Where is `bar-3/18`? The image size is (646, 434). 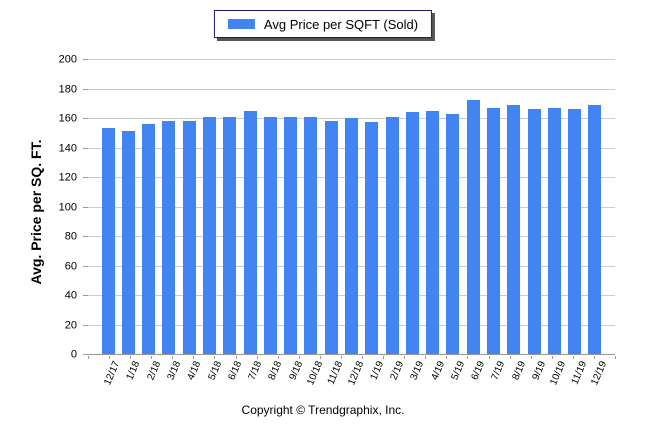
bar-3/18 is located at coordinates (169, 237).